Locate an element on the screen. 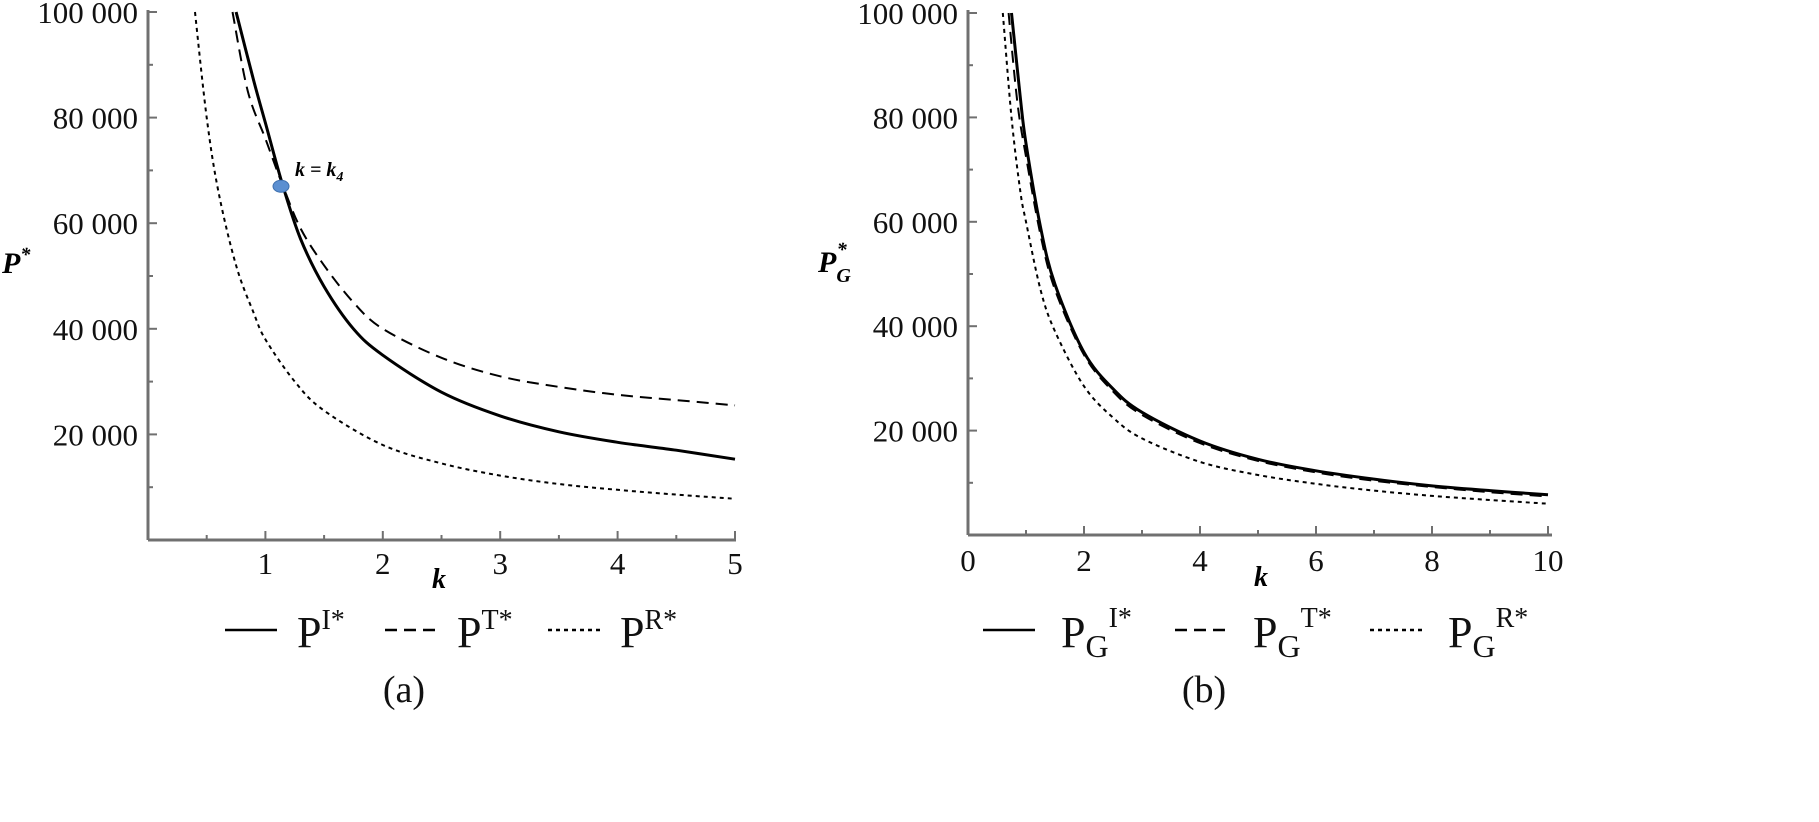 Image resolution: width=1819 pixels, height=822 pixels. legend-a: PI* PT* PR* is located at coordinates (451, 631).